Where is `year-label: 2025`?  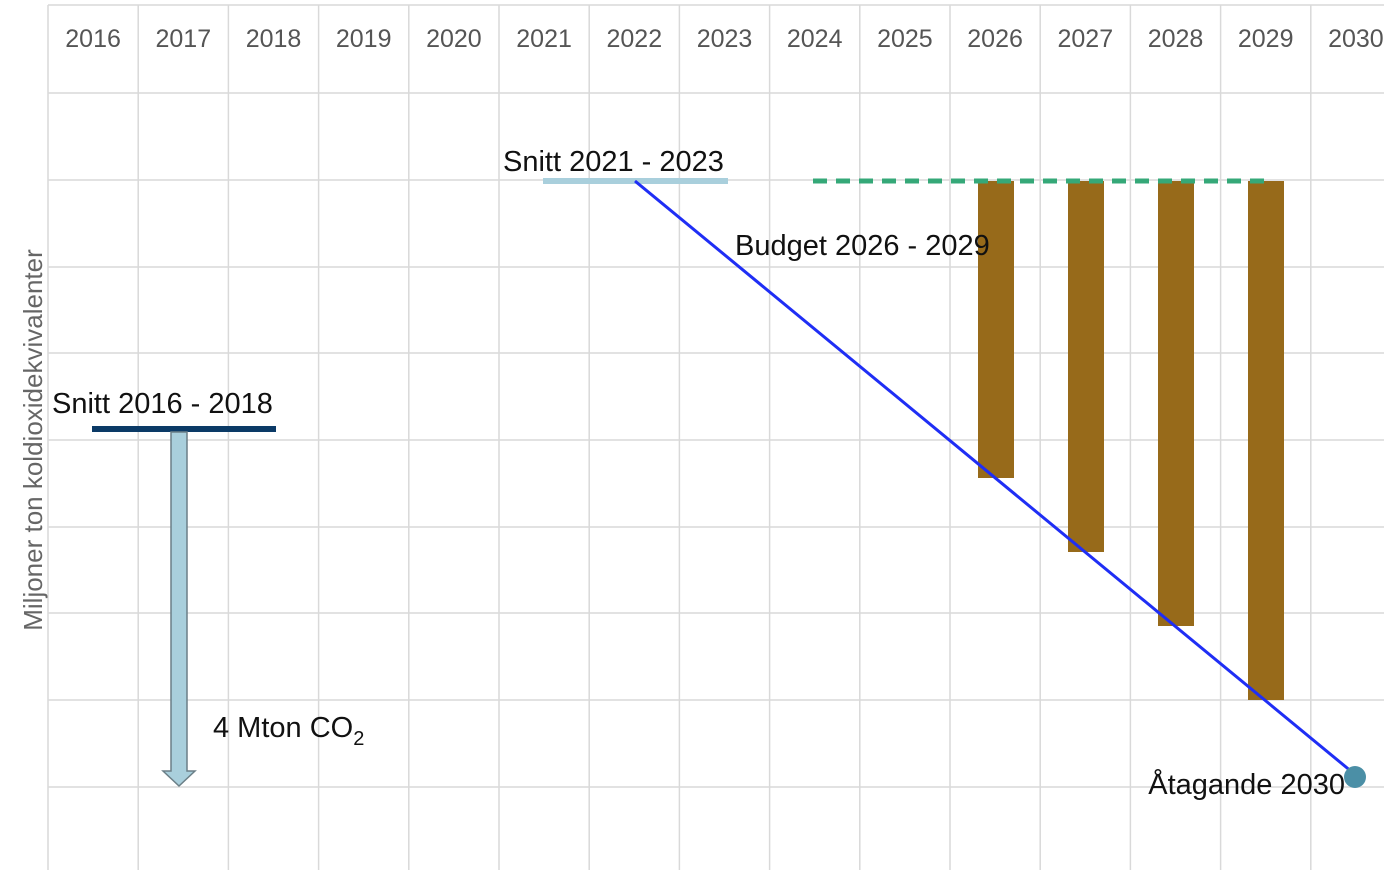 year-label: 2025 is located at coordinates (905, 39).